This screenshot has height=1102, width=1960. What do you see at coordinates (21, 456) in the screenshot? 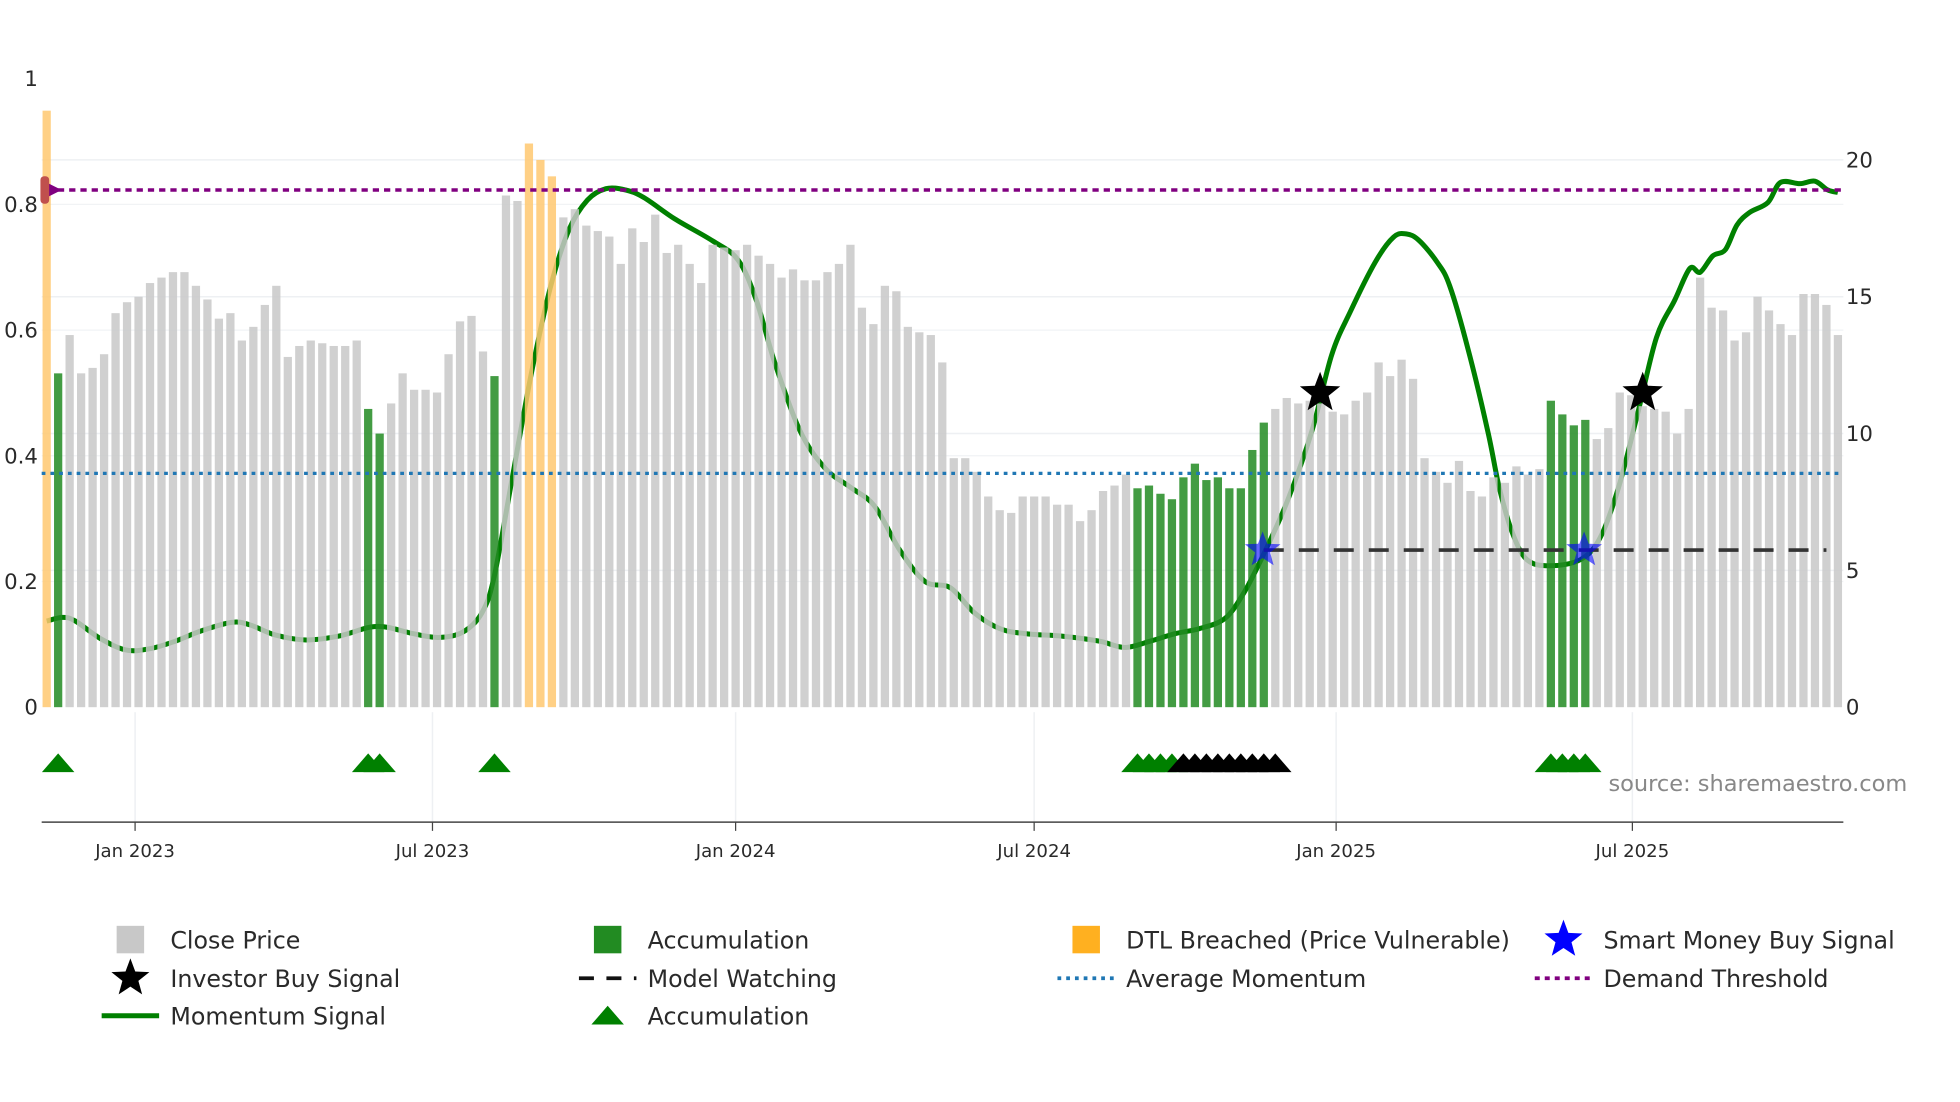
I see `left-axis-tick: 0.4` at bounding box center [21, 456].